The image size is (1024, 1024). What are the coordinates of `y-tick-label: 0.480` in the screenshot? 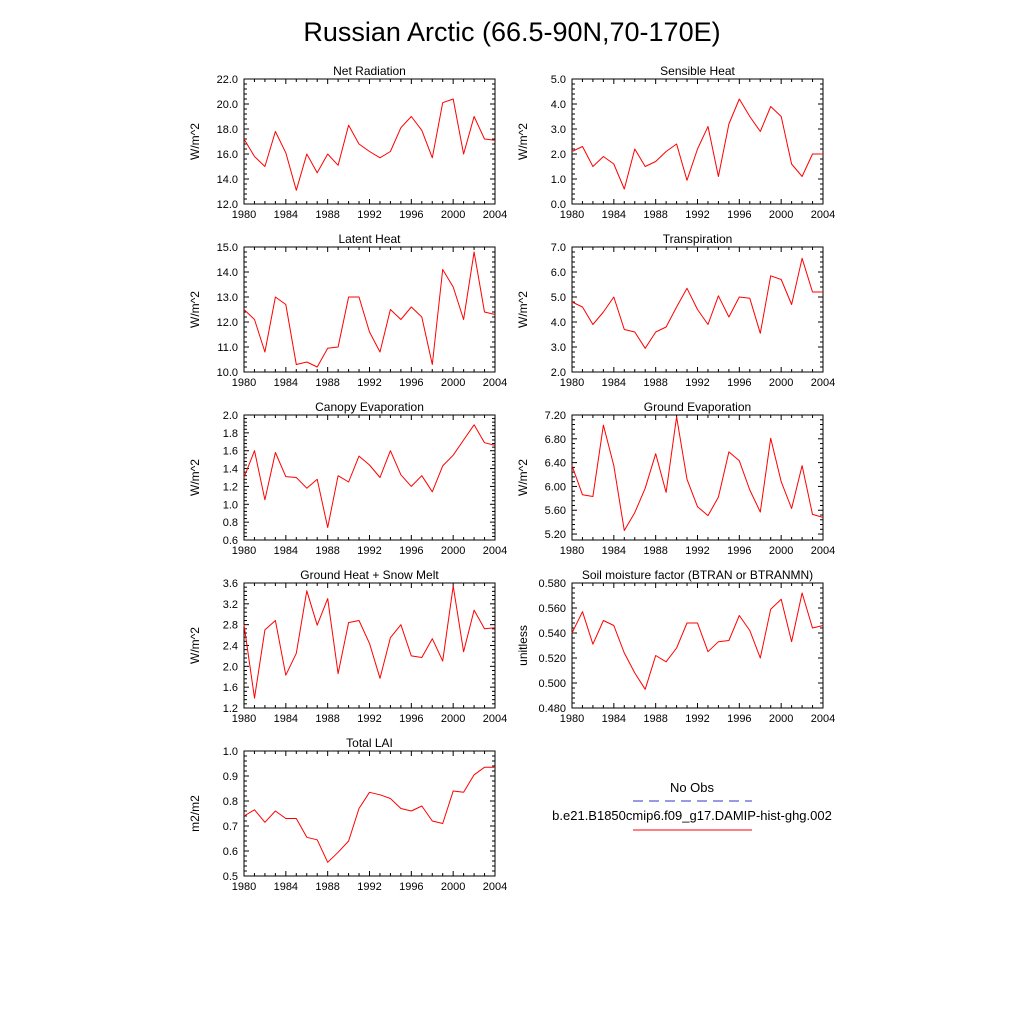 It's located at (552, 709).